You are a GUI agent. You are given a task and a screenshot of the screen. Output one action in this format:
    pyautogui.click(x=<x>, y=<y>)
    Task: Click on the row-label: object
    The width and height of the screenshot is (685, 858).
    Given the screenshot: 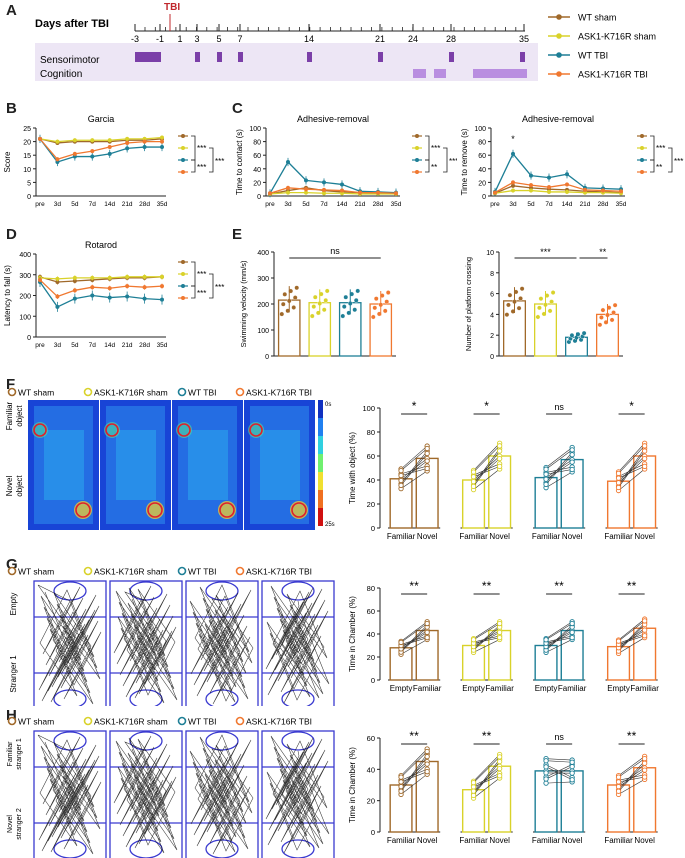 What is the action you would take?
    pyautogui.click(x=19, y=486)
    